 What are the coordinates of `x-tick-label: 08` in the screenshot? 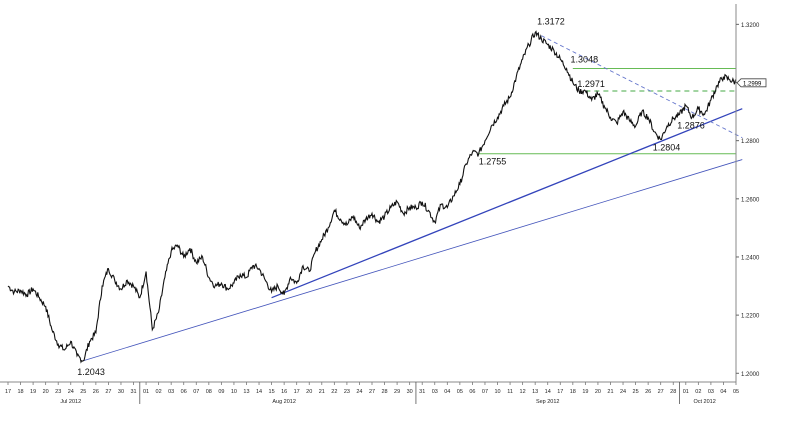 It's located at (209, 392).